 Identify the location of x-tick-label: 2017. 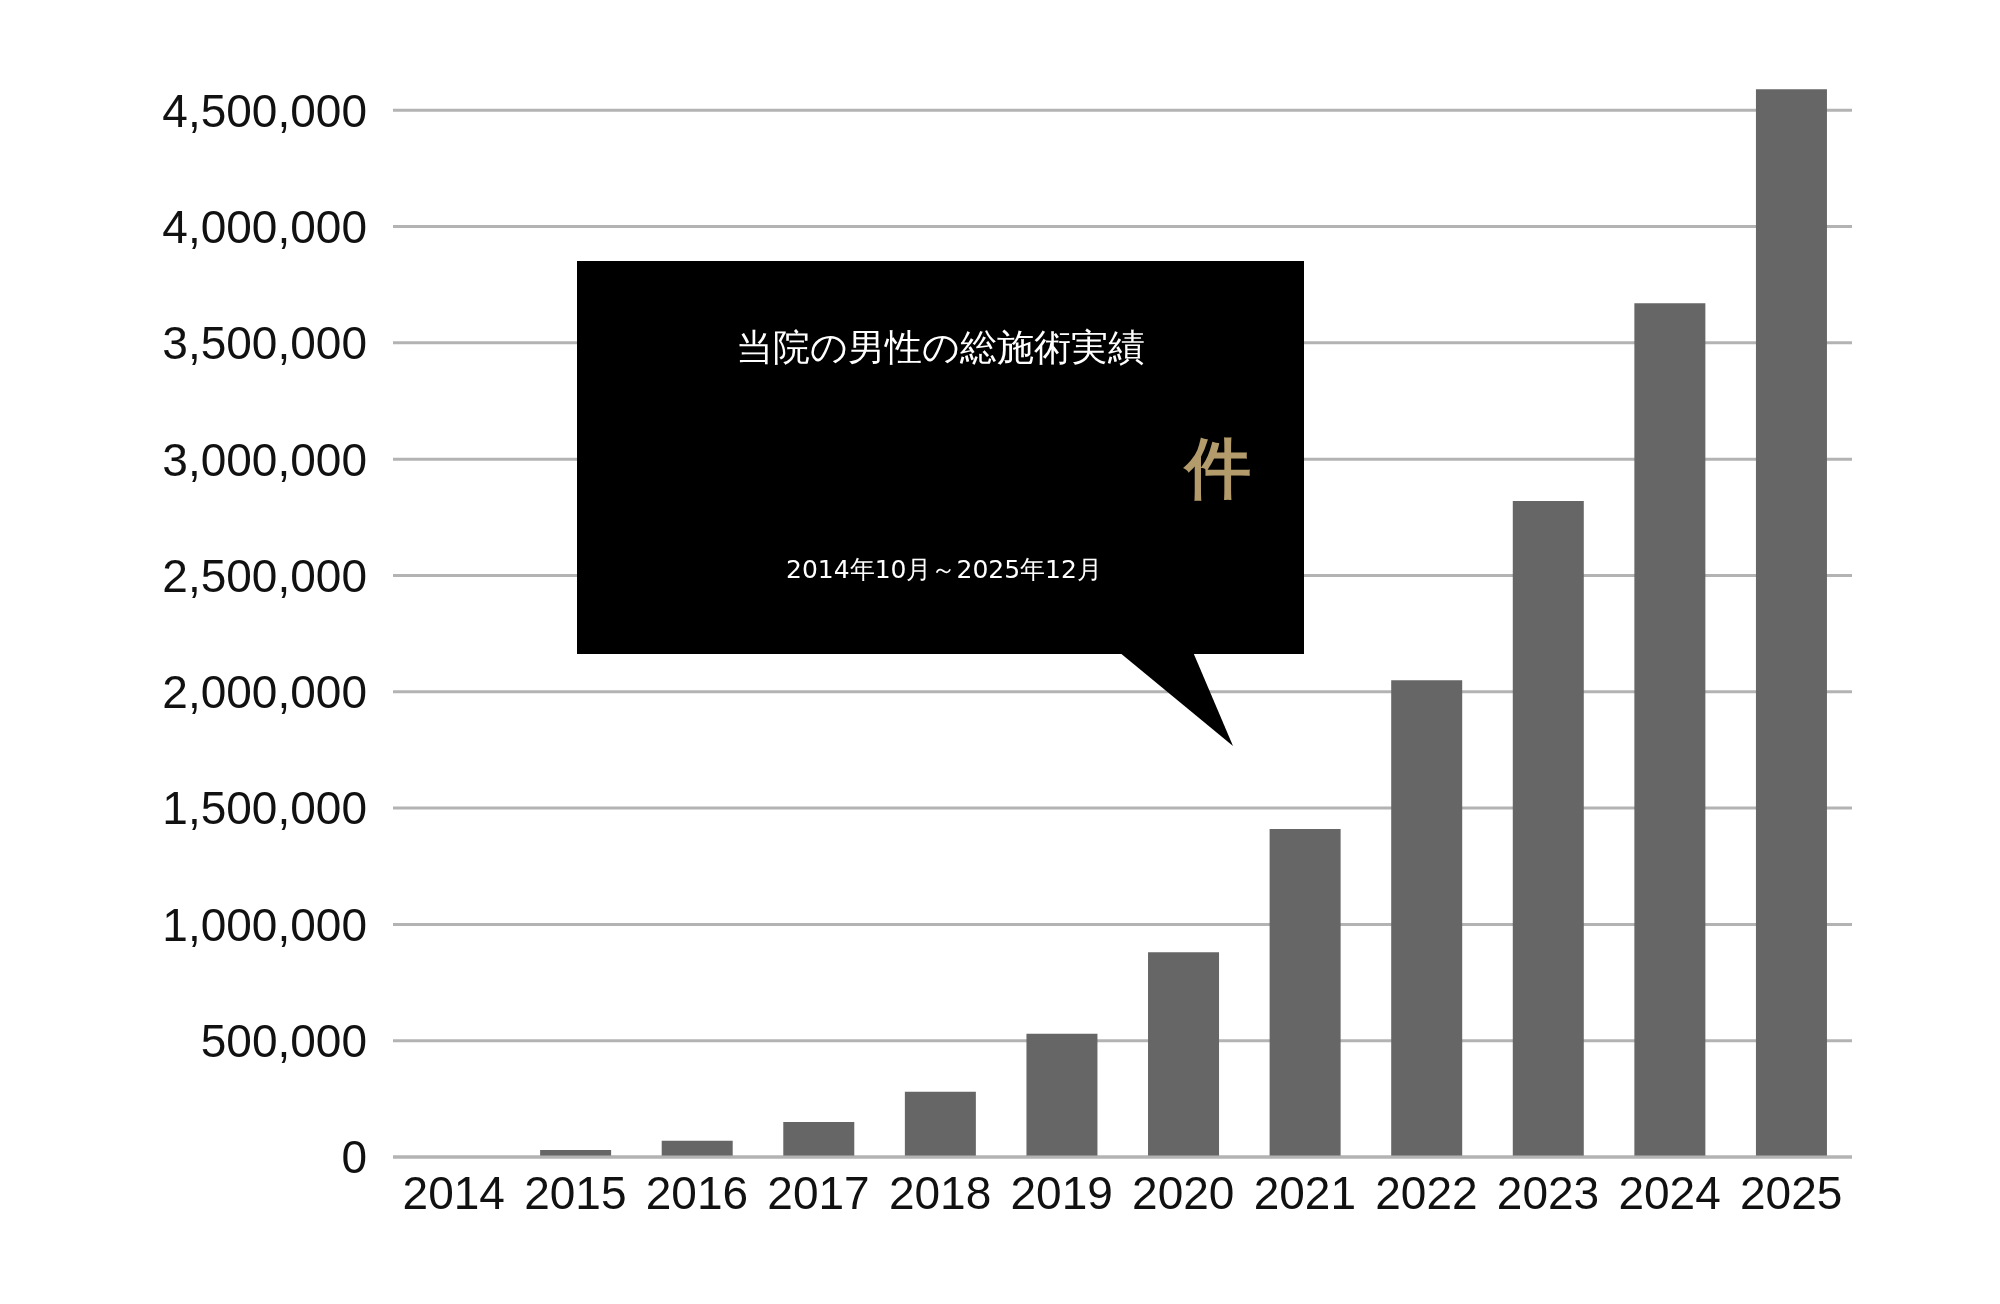
(818, 1192).